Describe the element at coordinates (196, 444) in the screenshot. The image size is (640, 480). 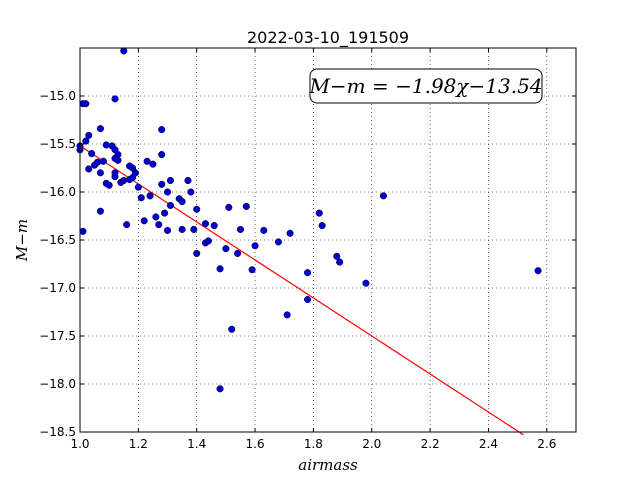
I see `x-tick-label: 1.4` at that location.